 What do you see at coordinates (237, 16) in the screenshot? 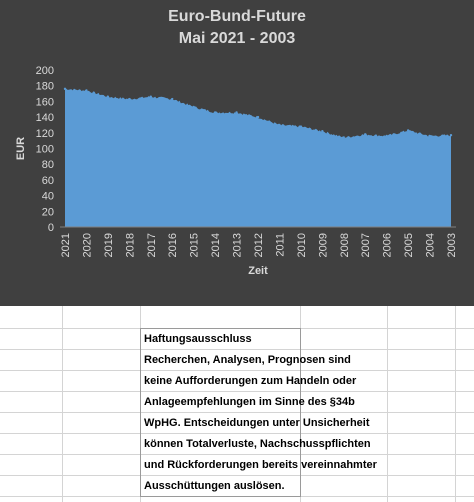
I see `chart-title: Euro-Bund-Future` at bounding box center [237, 16].